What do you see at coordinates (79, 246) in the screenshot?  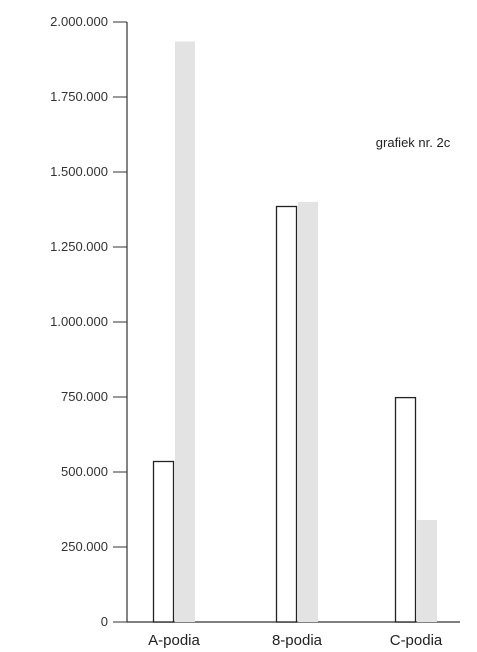 I see `y-tick-label: 1.250.000` at bounding box center [79, 246].